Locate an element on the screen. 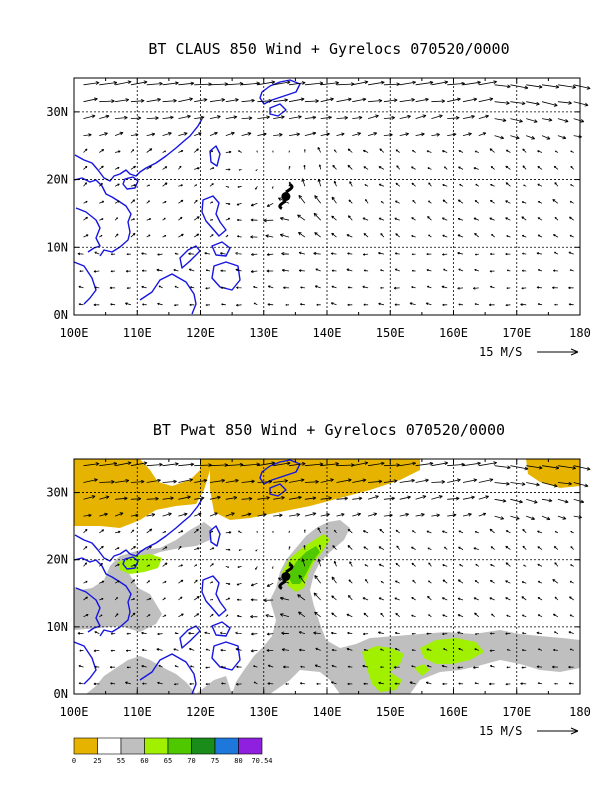  x-tick-label: 100E is located at coordinates (74, 333).